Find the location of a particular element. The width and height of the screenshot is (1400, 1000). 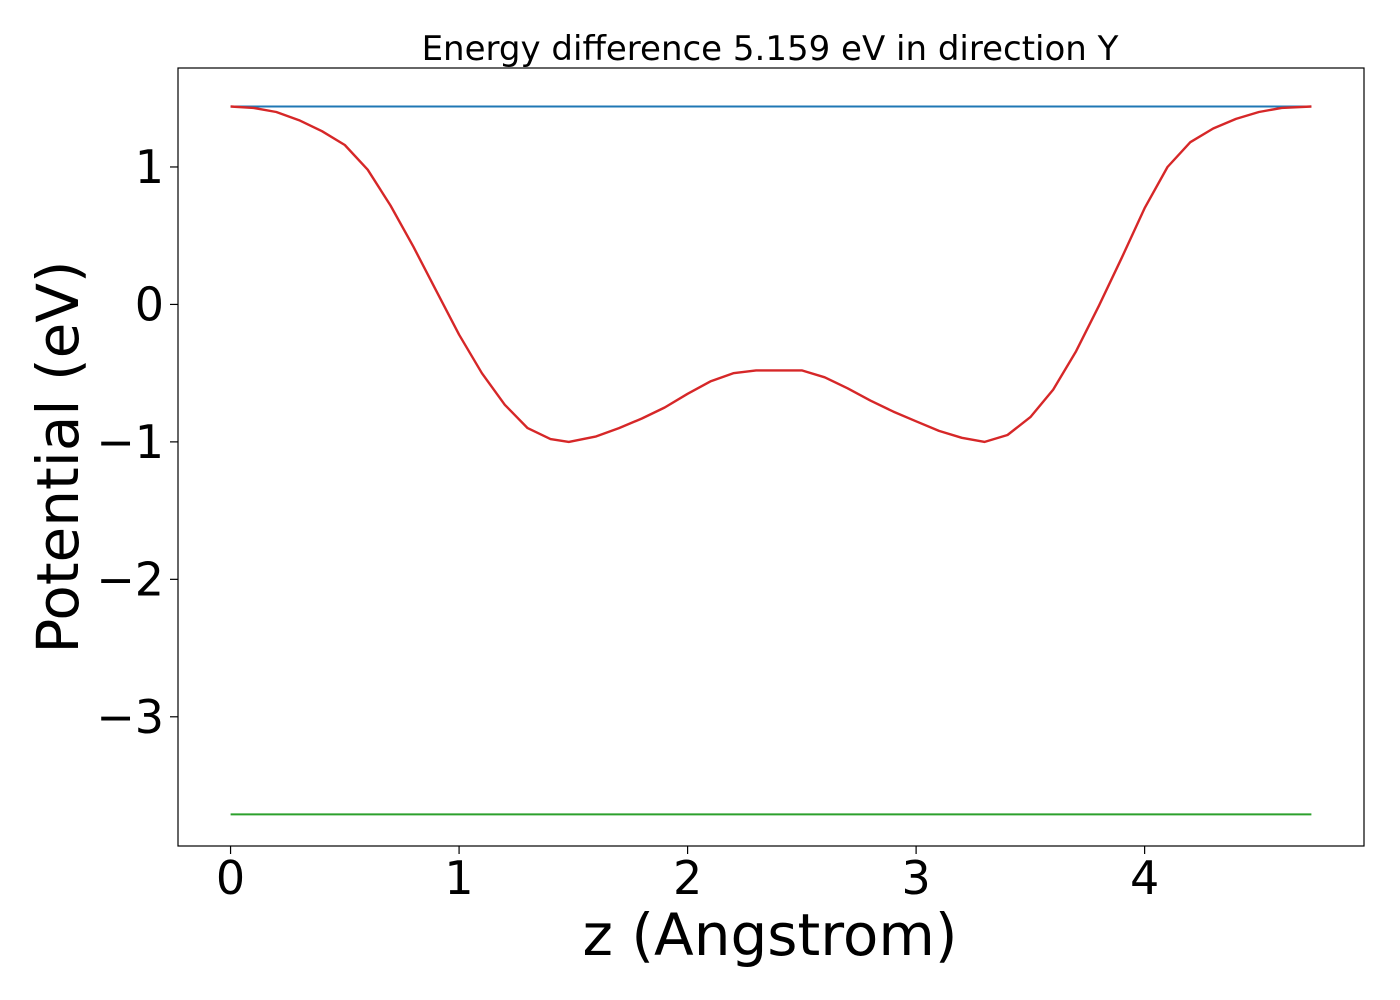

y-tick-label: 1 is located at coordinates (149, 167).